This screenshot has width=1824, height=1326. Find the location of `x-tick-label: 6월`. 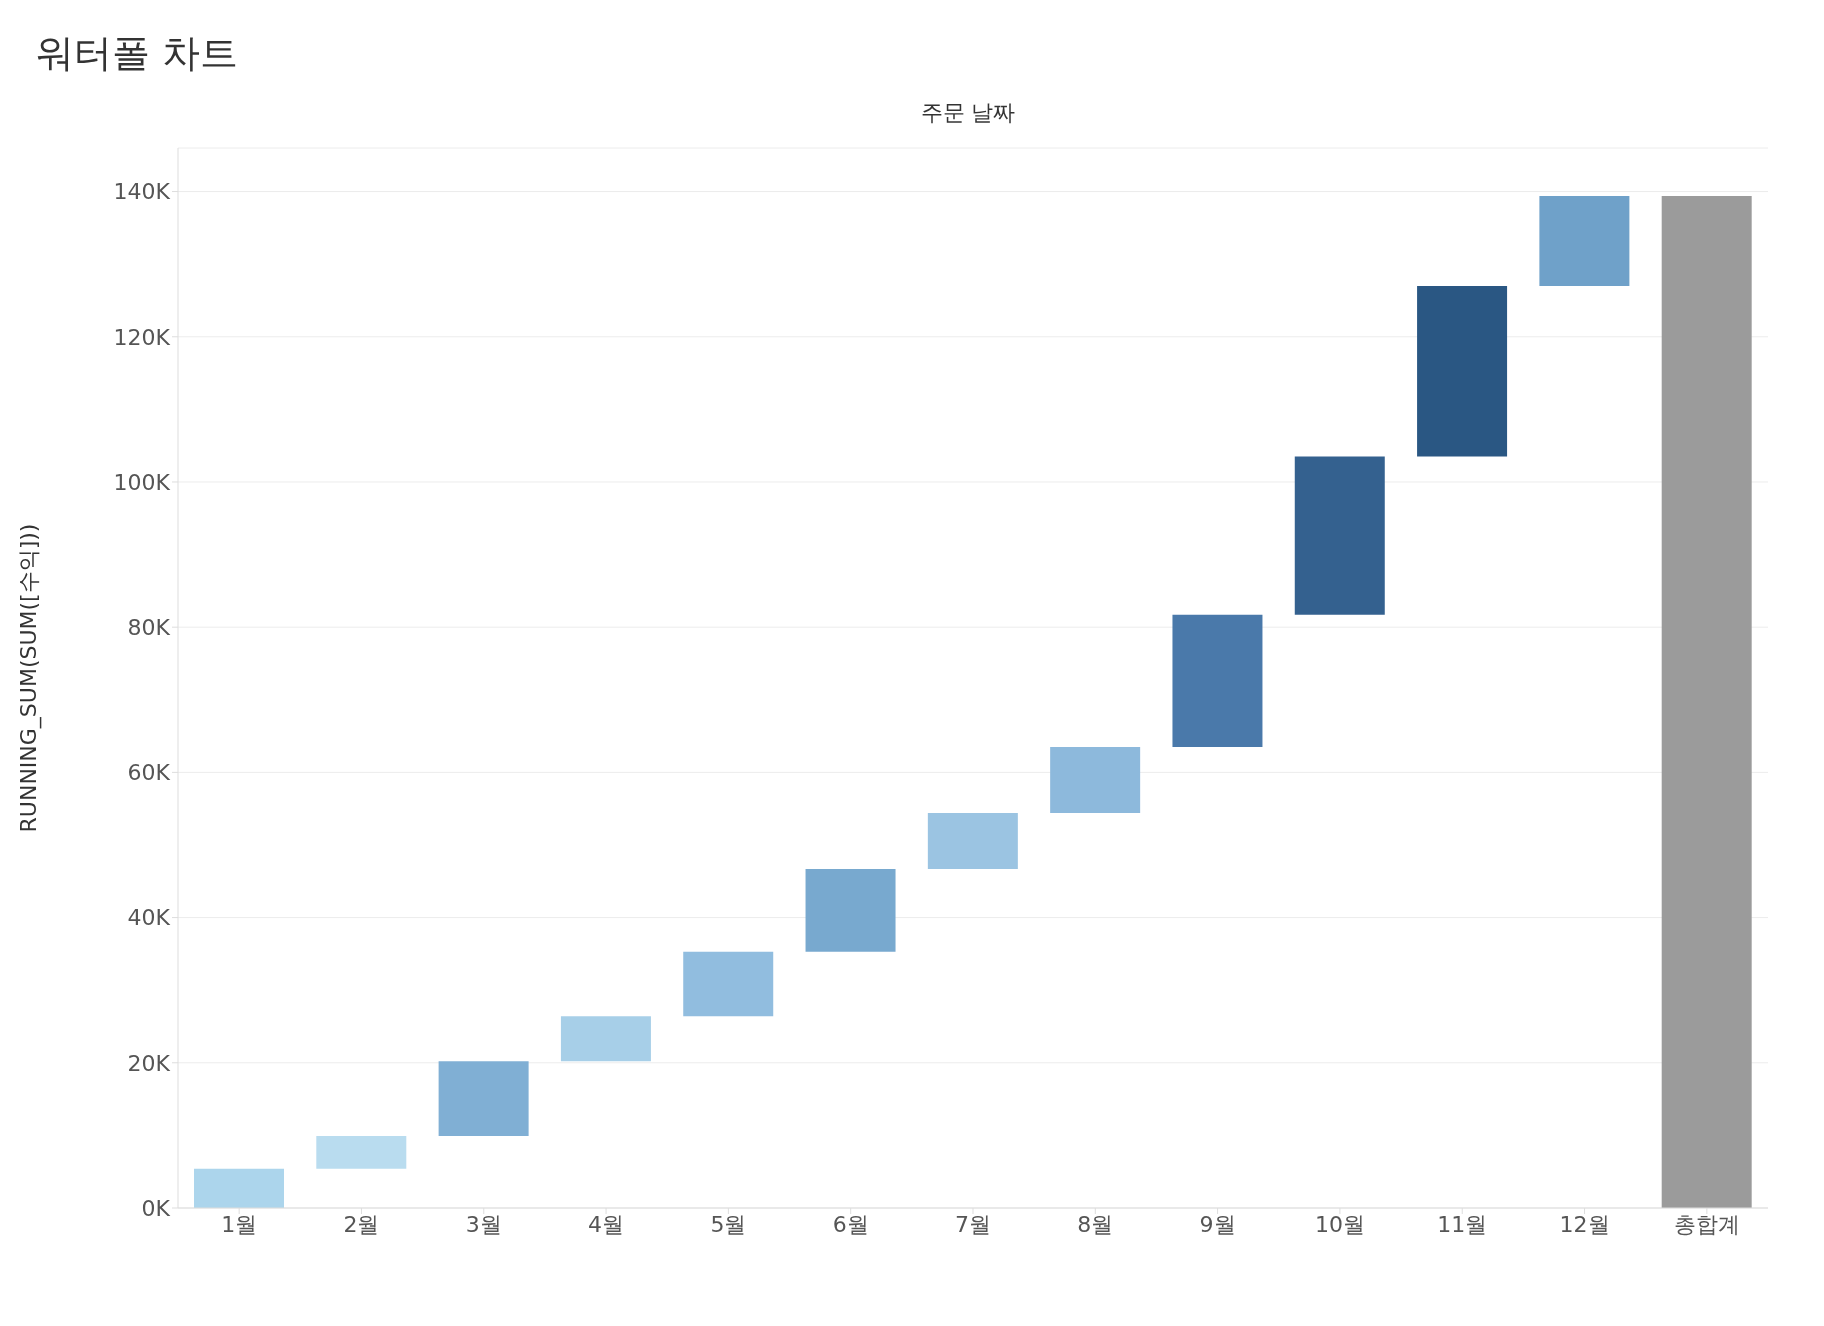

x-tick-label: 6월 is located at coordinates (850, 1224).